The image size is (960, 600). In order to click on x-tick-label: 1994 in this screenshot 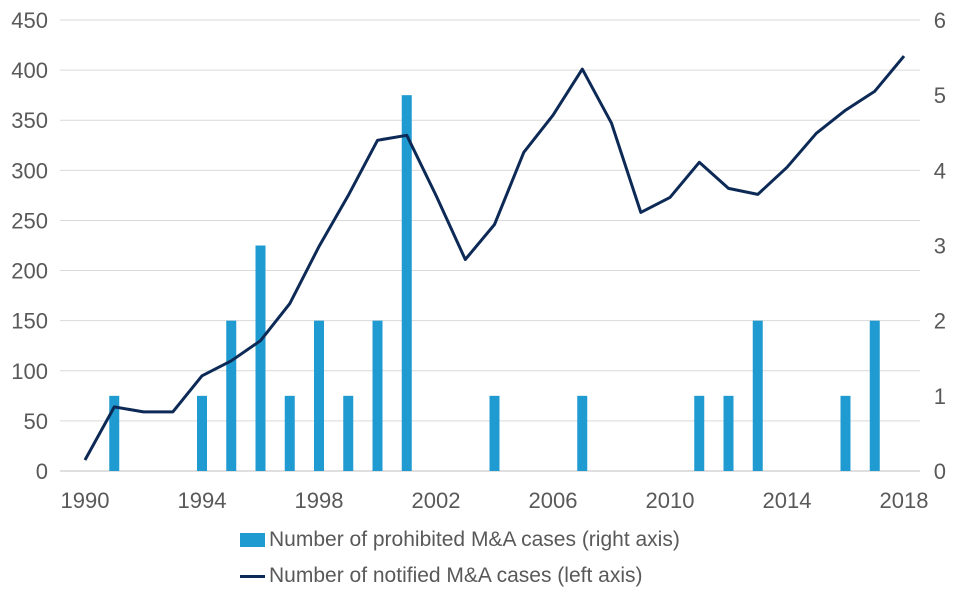, I will do `click(202, 500)`.